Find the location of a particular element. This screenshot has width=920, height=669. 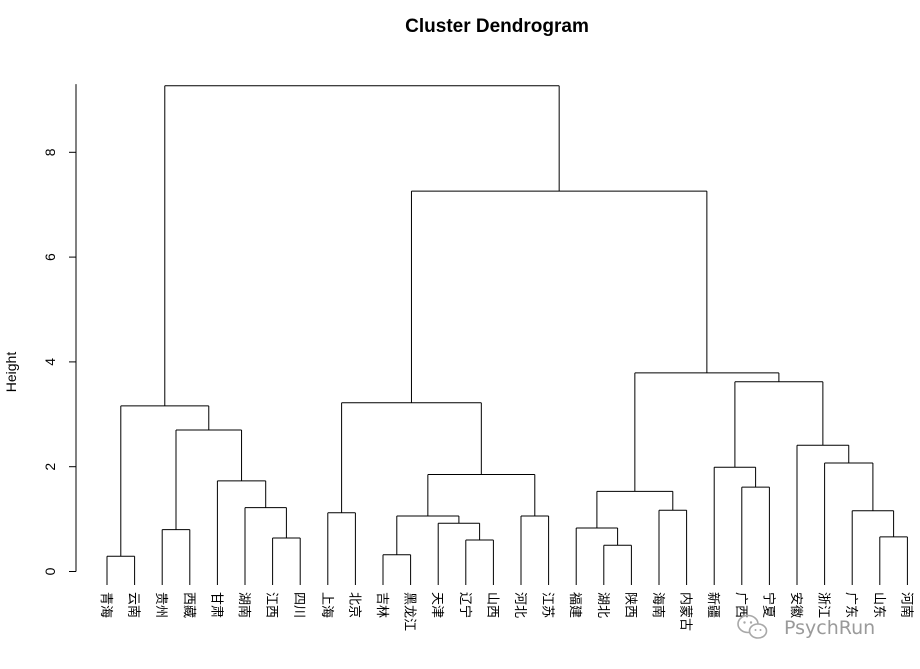

leaf-label: 广东 is located at coordinates (850, 605).